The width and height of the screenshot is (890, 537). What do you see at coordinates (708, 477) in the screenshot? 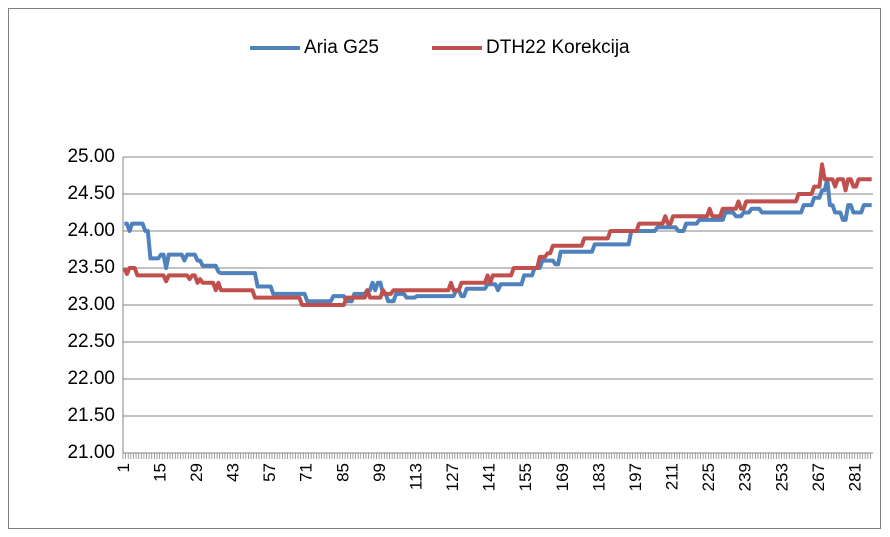
I see `x-tick-label: 225` at bounding box center [708, 477].